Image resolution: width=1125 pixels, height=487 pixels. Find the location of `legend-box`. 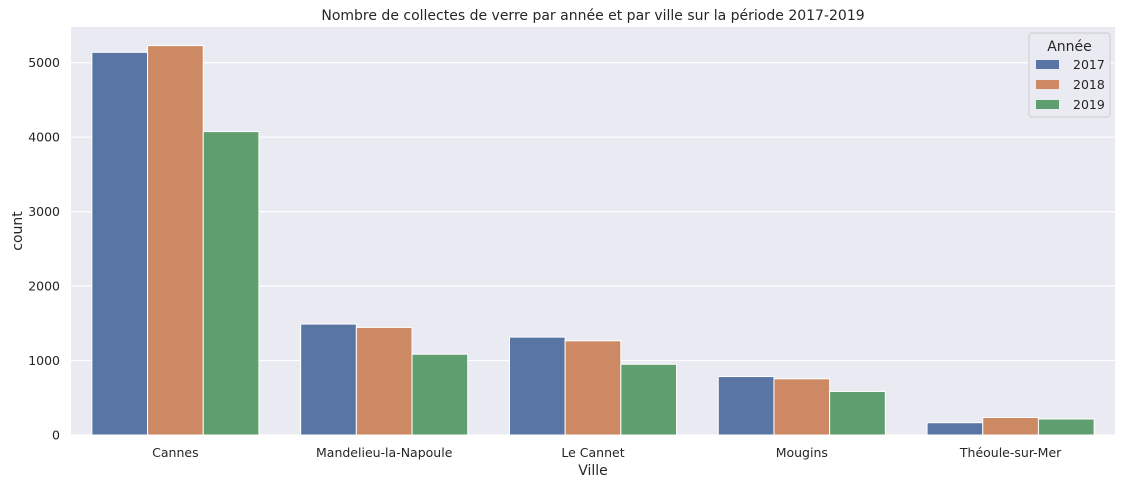

legend-box is located at coordinates (1069, 75).